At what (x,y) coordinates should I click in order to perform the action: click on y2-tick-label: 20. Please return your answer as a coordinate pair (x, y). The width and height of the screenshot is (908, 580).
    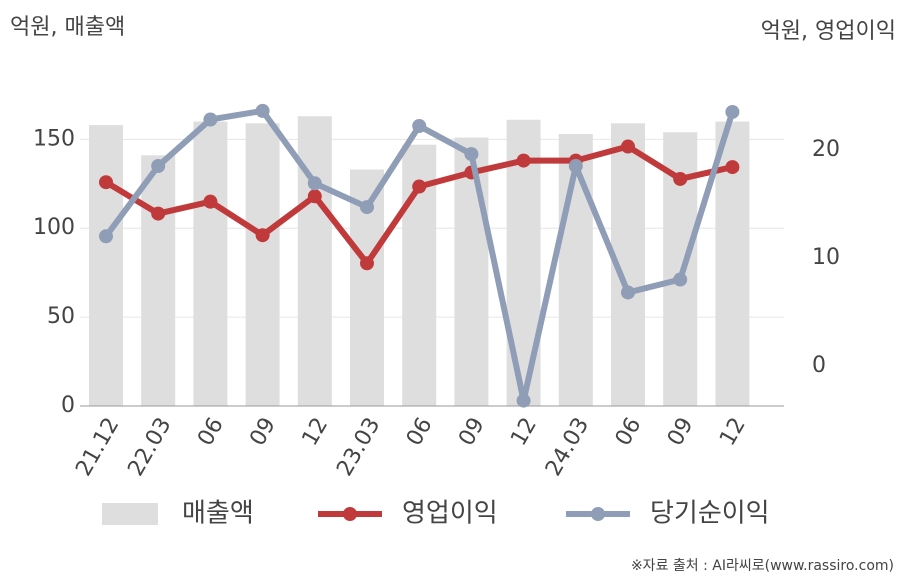
    Looking at the image, I should click on (826, 149).